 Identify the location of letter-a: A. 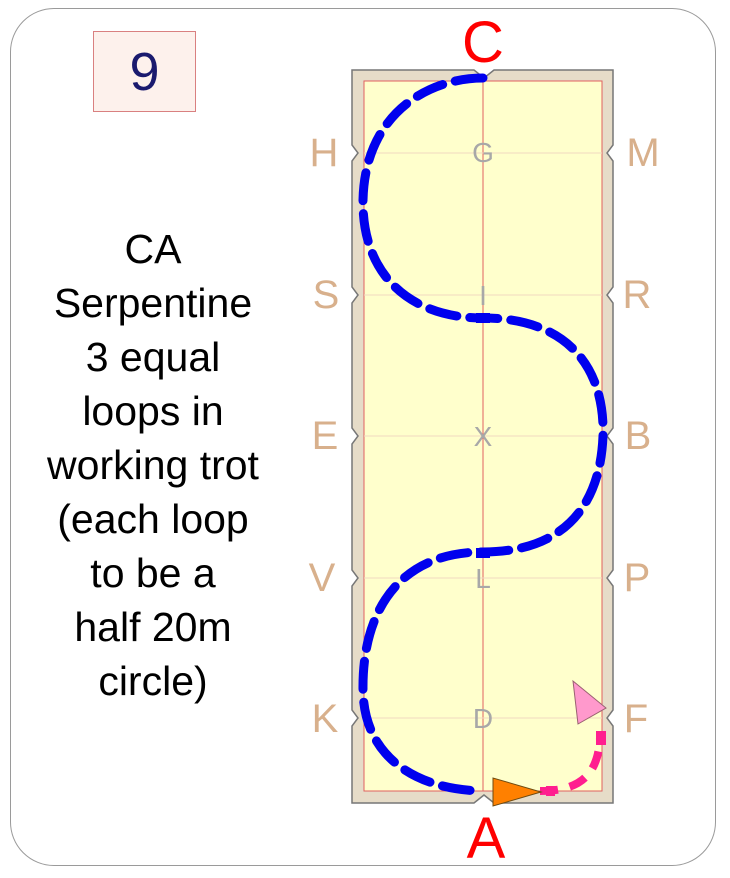
(486, 838).